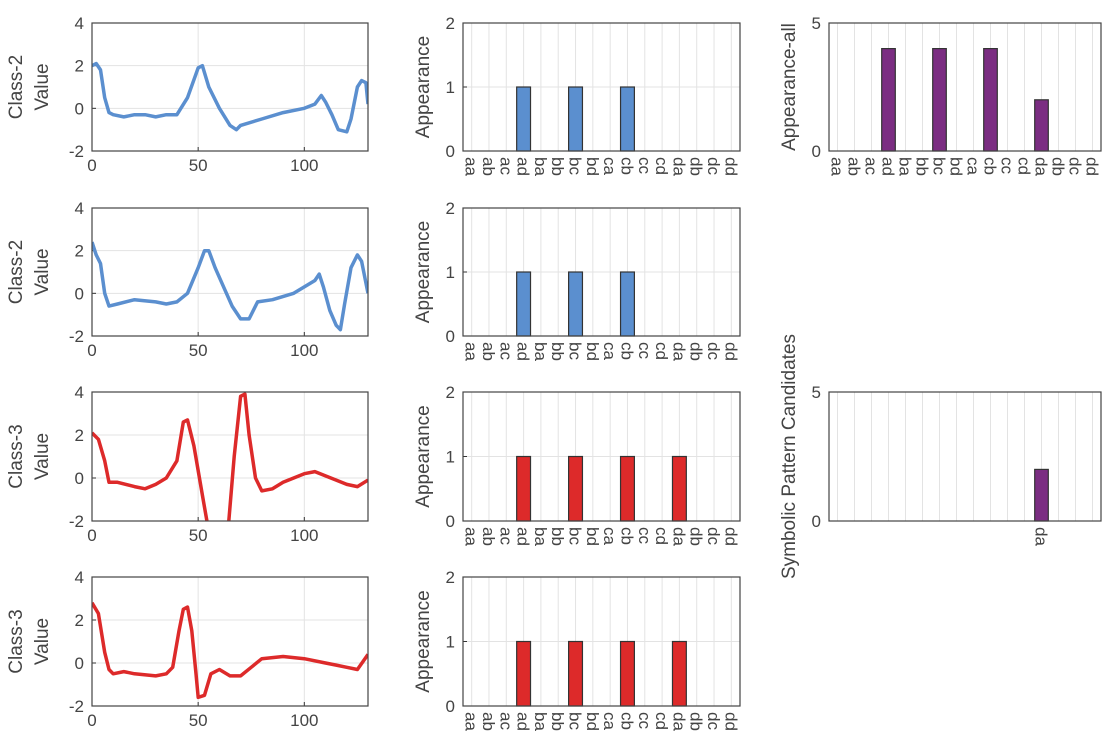 The image size is (1105, 753). Describe the element at coordinates (79, 392) in the screenshot. I see `y-tick-label: 4` at that location.